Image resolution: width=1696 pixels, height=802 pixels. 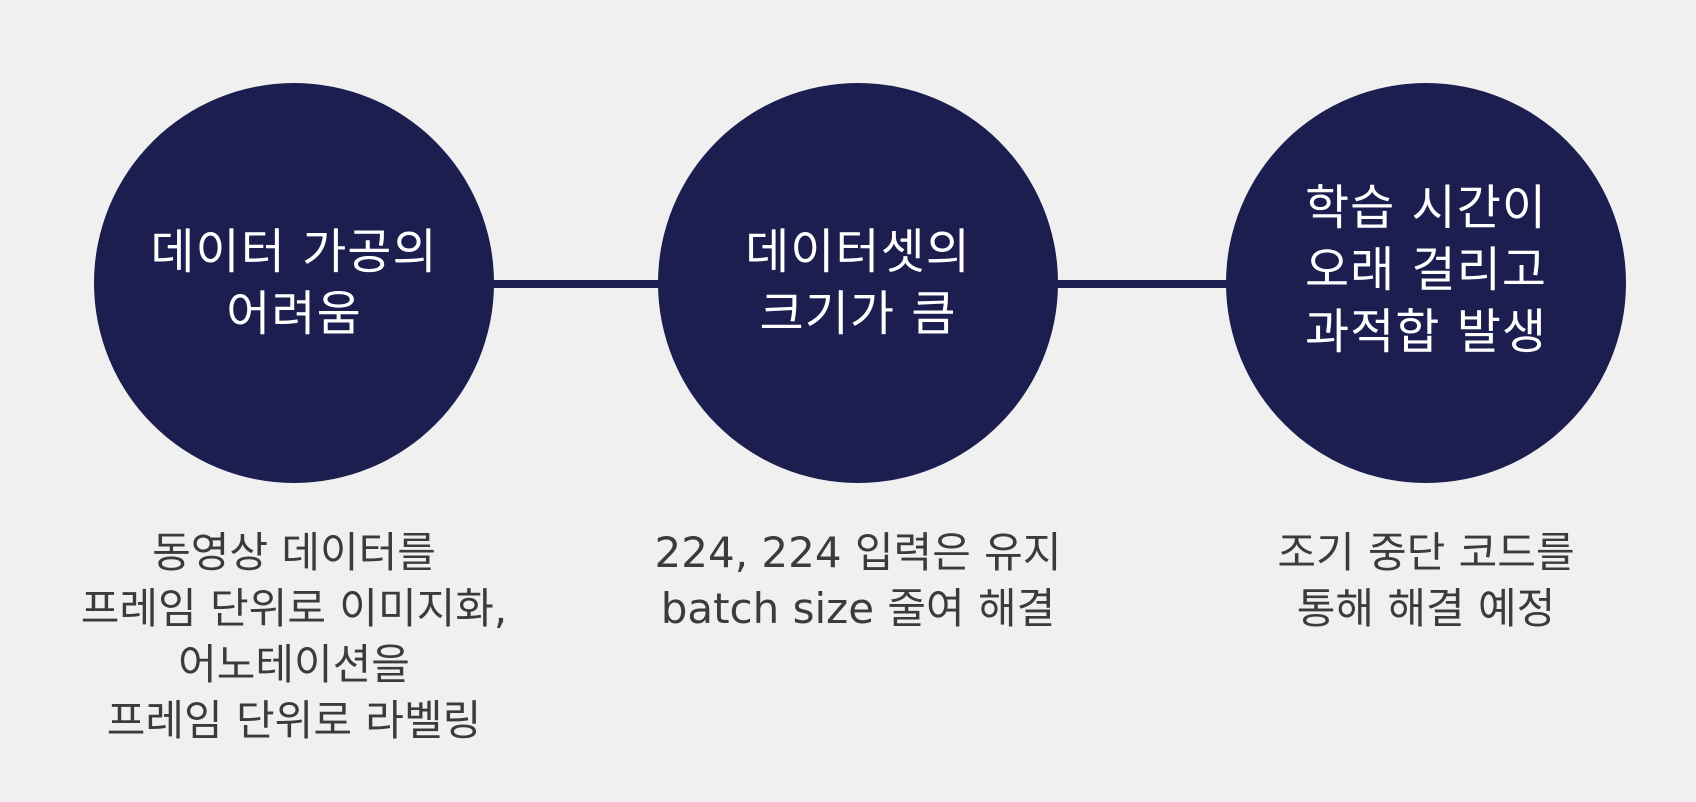 I want to click on step-title-1: 데이터 가공의 어려움, so click(x=294, y=283).